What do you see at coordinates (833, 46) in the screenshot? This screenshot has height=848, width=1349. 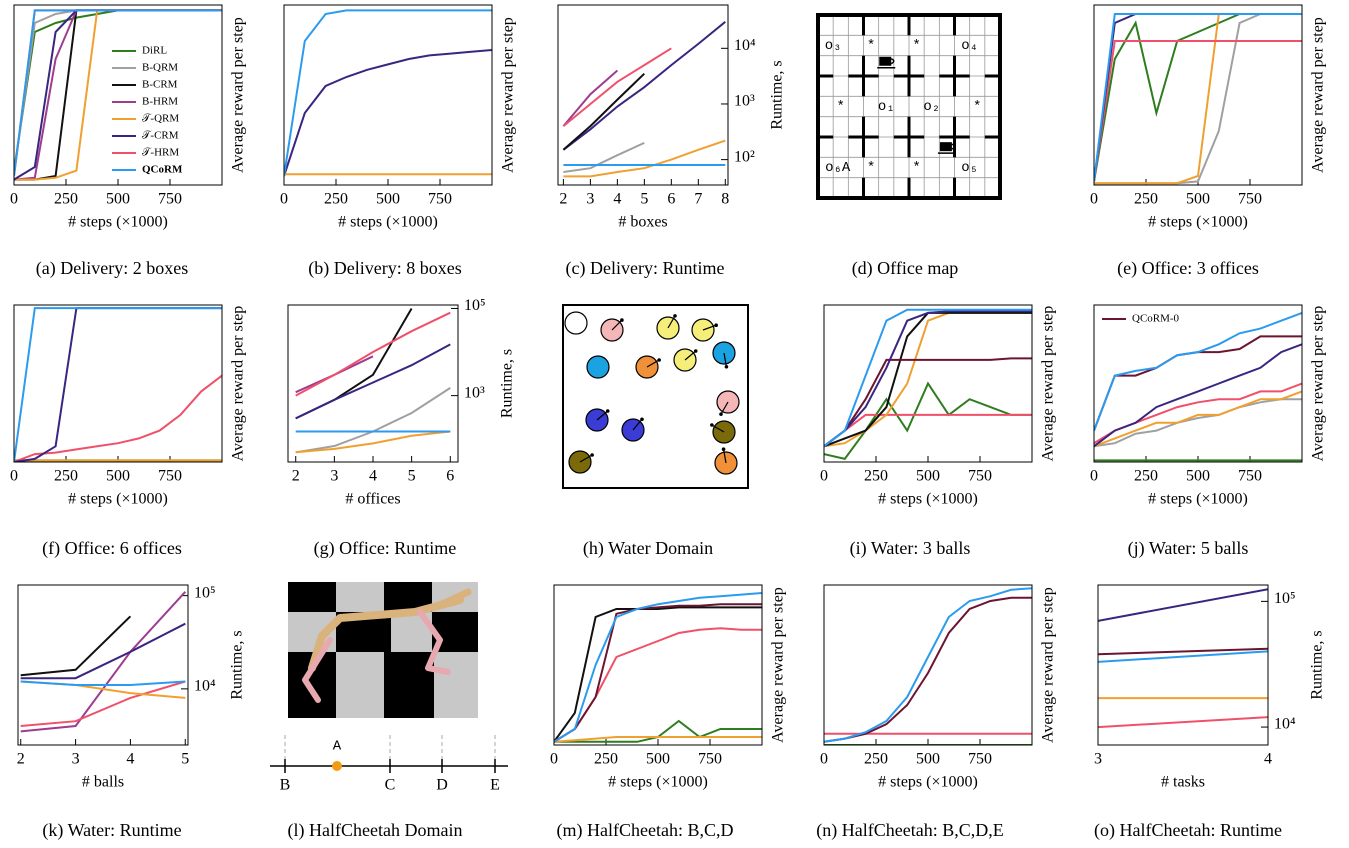 I see `office-label: o₃` at bounding box center [833, 46].